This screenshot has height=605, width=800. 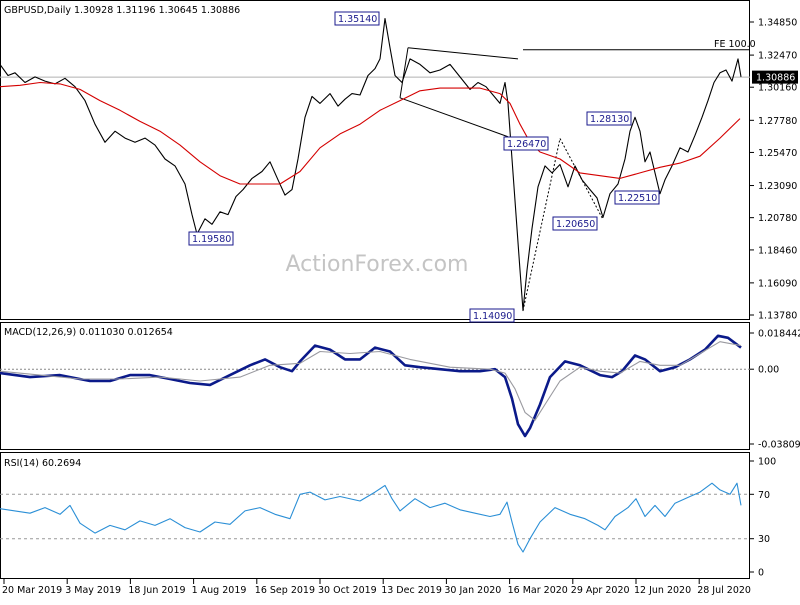 I want to click on price-level-label: 1.22510, so click(x=637, y=198).